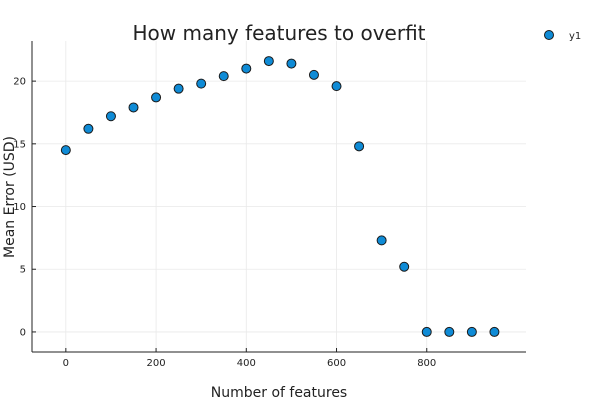 This screenshot has width=600, height=400. Describe the element at coordinates (10, 197) in the screenshot. I see `y-axis-label: Mean Error (USD)` at that location.